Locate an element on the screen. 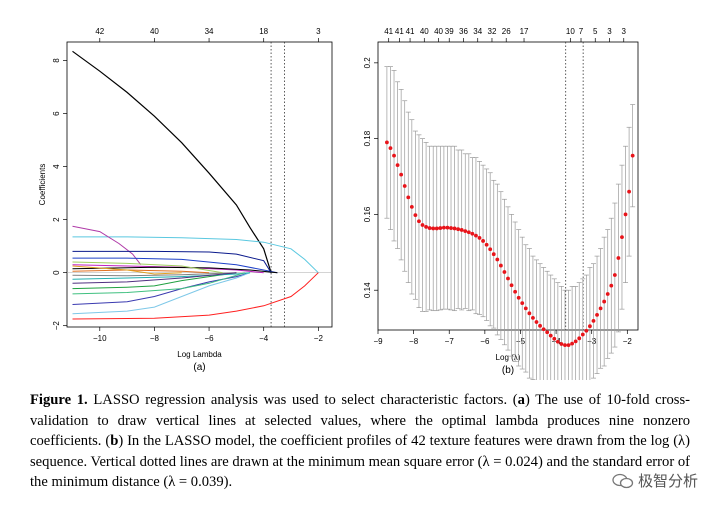  top-tick-label: 36 is located at coordinates (463, 31).